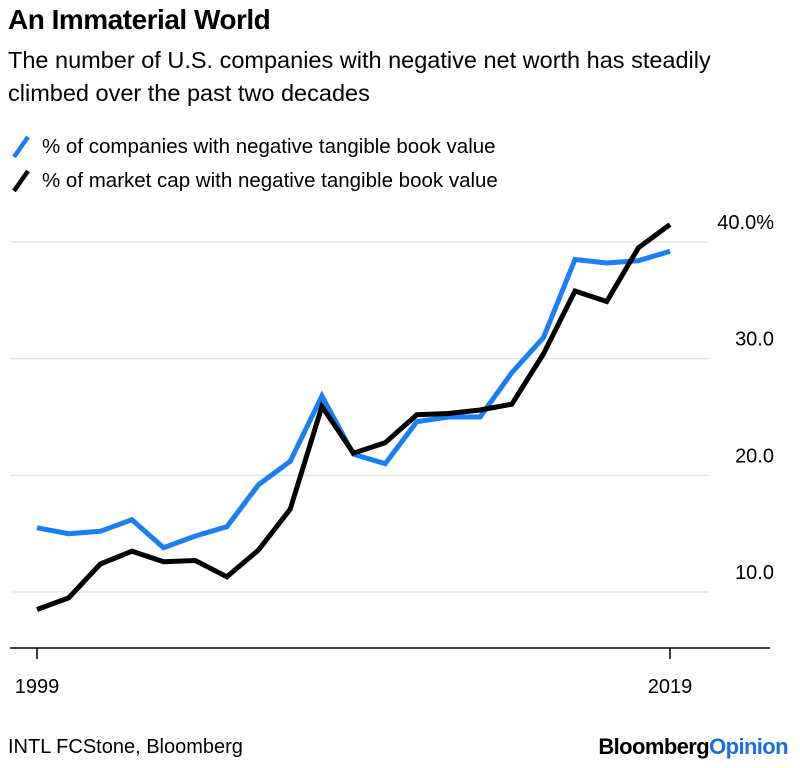  What do you see at coordinates (125, 747) in the screenshot?
I see `source-note: INTL FCStone, Bloomberg` at bounding box center [125, 747].